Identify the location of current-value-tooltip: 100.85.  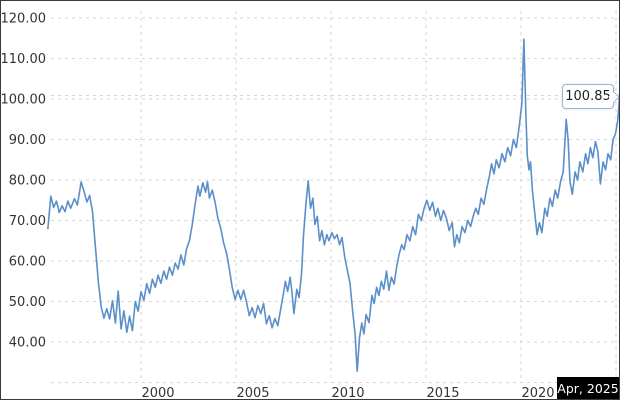
(588, 96).